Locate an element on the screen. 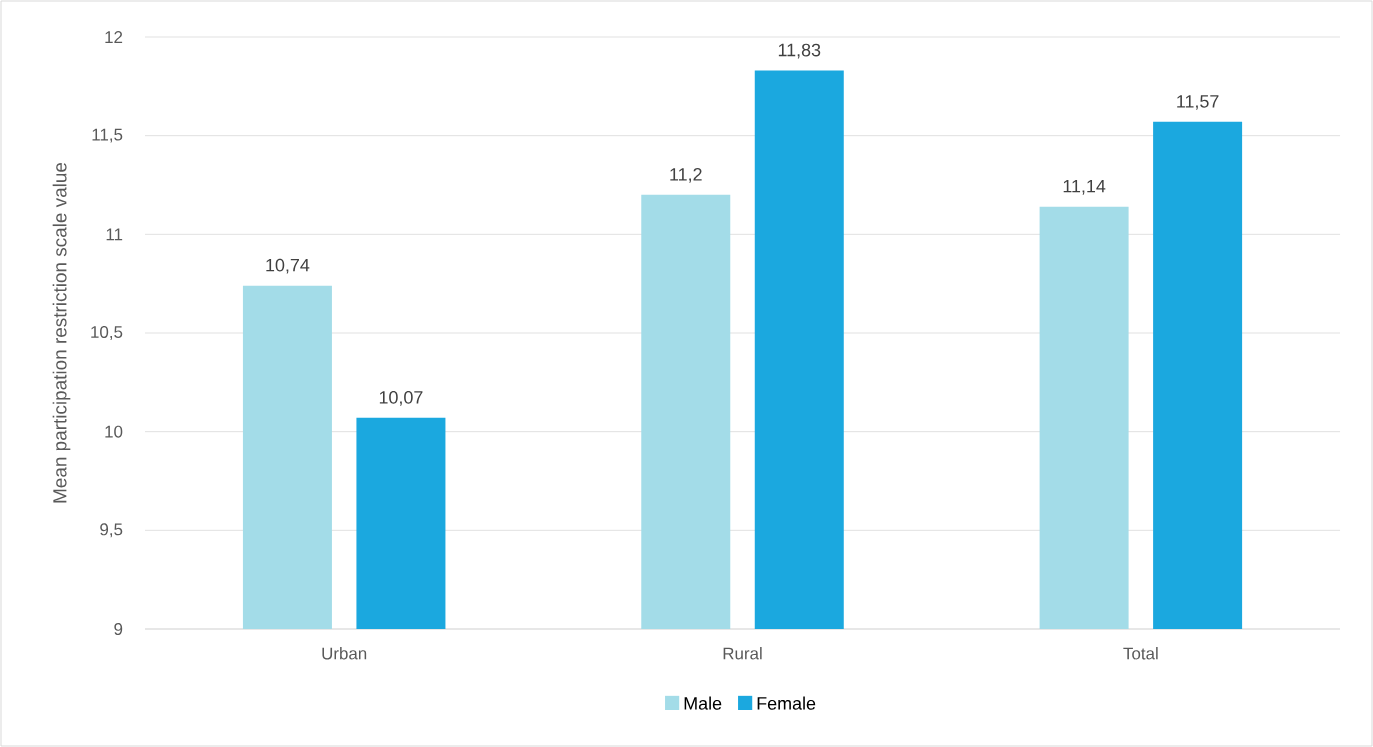 The width and height of the screenshot is (1373, 747). data-label: 11,2 is located at coordinates (686, 175).